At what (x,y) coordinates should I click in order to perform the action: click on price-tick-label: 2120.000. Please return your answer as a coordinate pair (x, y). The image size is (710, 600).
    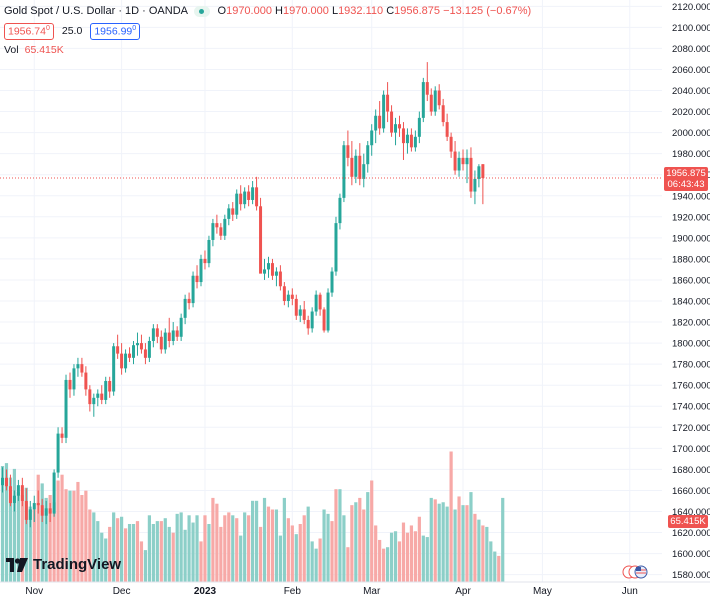
    Looking at the image, I should click on (691, 7).